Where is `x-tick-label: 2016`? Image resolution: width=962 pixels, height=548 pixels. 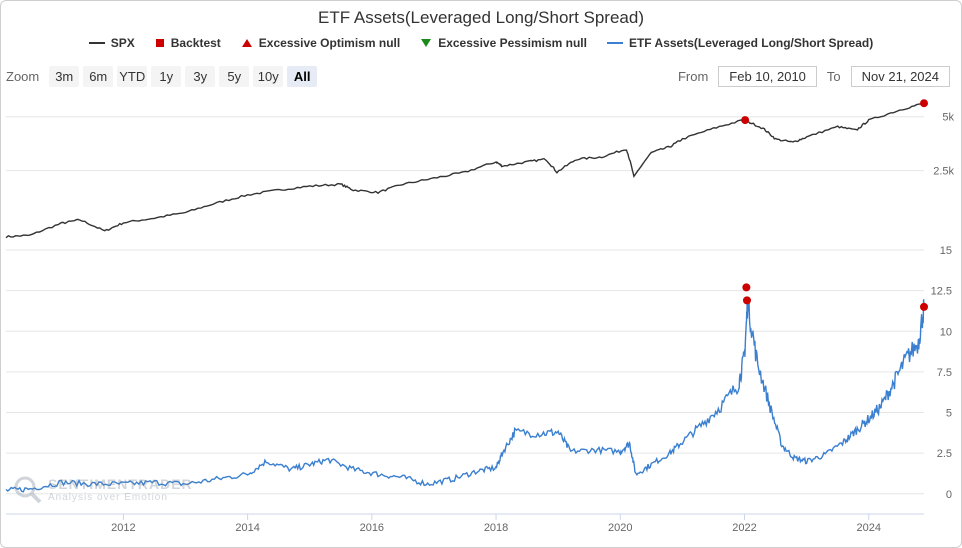
x-tick-label: 2016 is located at coordinates (372, 528).